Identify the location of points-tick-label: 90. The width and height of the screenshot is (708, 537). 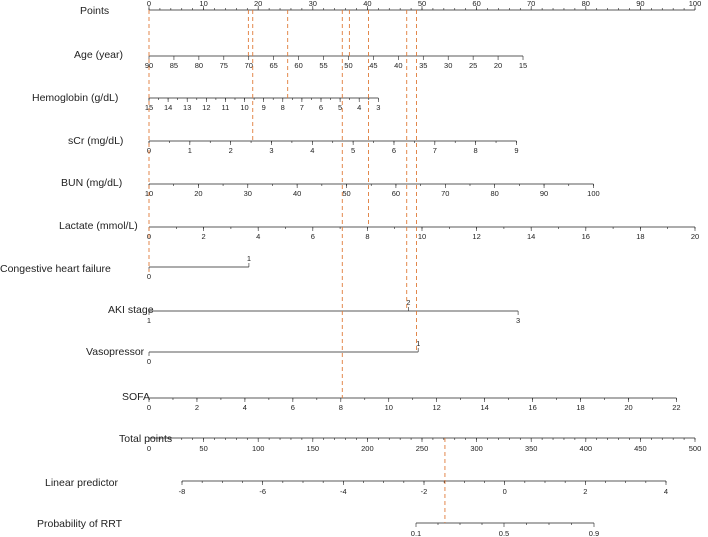
(640, 4).